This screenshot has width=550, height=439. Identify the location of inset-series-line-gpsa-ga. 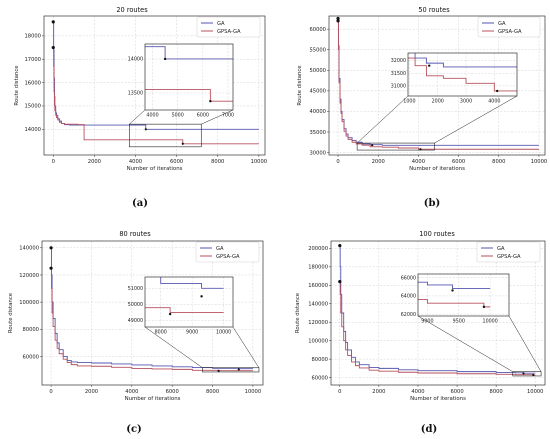
(462, 74).